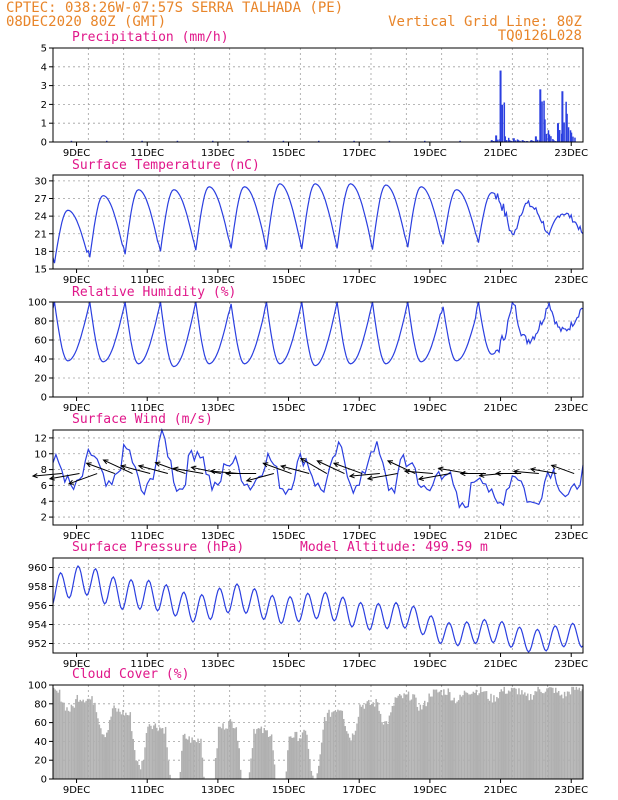 The width and height of the screenshot is (618, 800). What do you see at coordinates (44, 470) in the screenshot?
I see `y-tick-label: 8` at bounding box center [44, 470].